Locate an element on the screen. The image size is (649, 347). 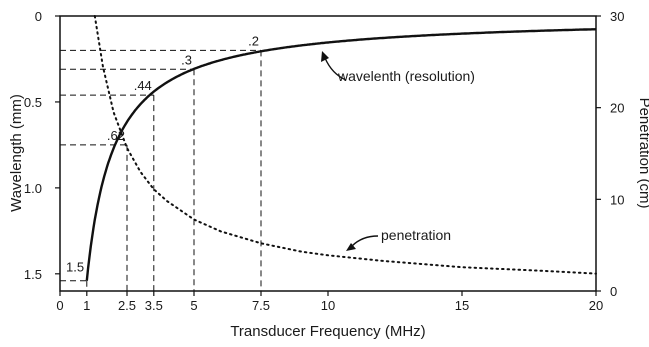
x-axis-label: Transducer Frequency (MHz) is located at coordinates (327, 331).